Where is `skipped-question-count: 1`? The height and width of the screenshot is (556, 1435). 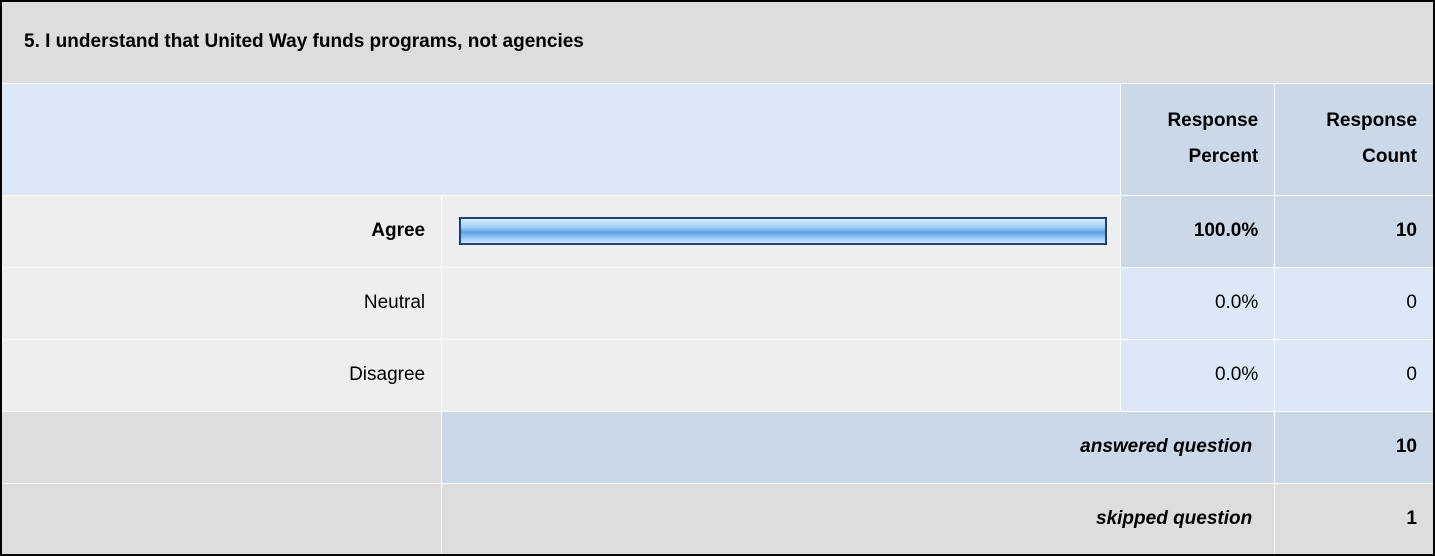
skipped-question-count: 1 is located at coordinates (1354, 519).